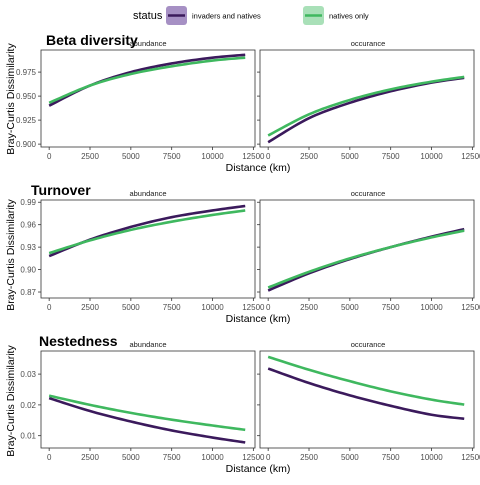 This screenshot has width=480, height=485. What do you see at coordinates (28, 436) in the screenshot?
I see `y-tick-label: 0.01` at bounding box center [28, 436].